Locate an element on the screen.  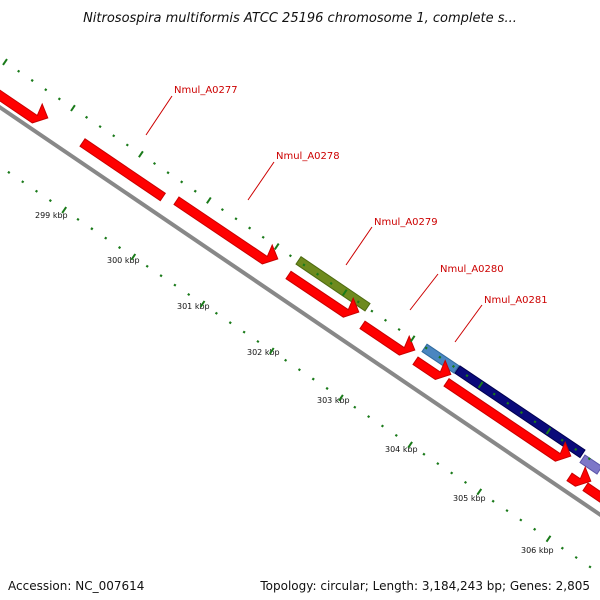
kbp-label: 299 kbp is located at coordinates (51, 215).